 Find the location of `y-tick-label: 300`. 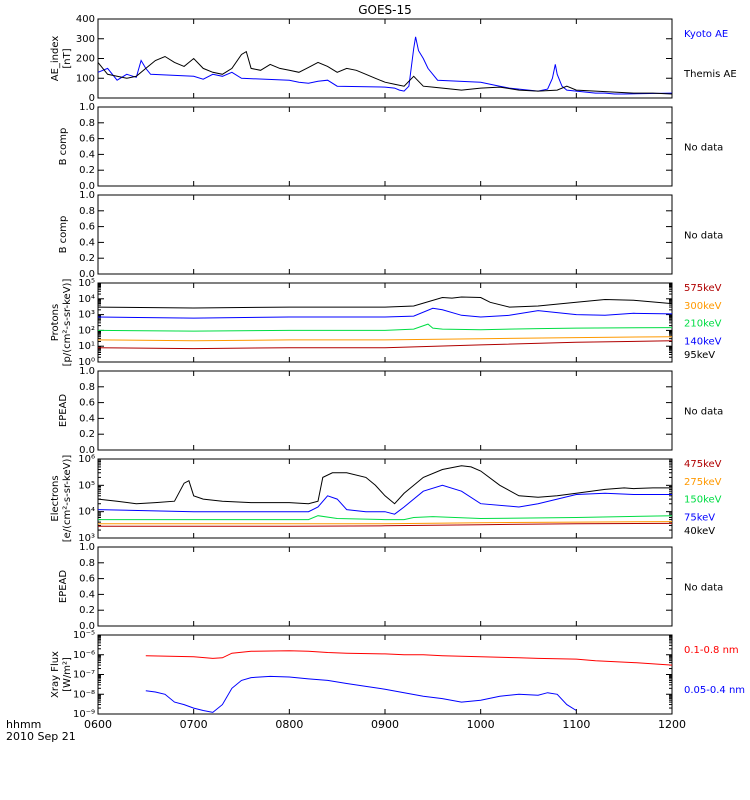

y-tick-label: 300 is located at coordinates (85, 39).